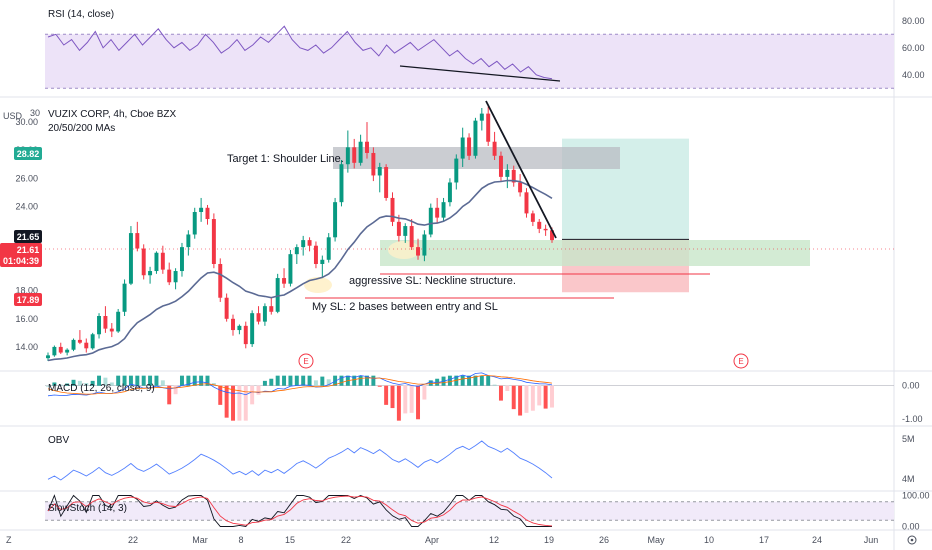 This screenshot has width=932, height=550. I want to click on macd-pane: MACD (12, 26, close, 9) 0.00 -1.00, so click(484, 398).